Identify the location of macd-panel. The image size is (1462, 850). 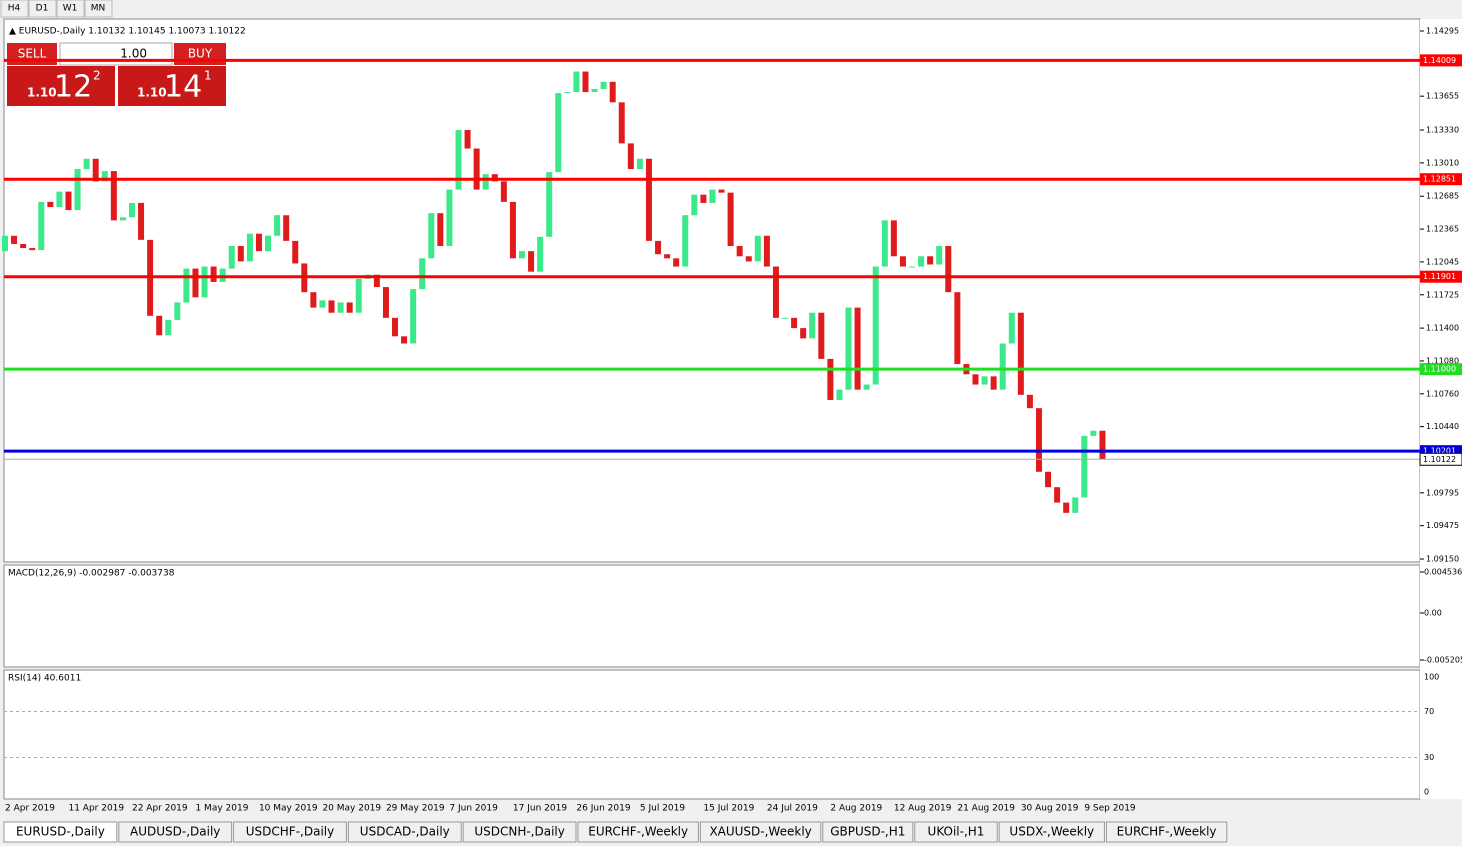
(712, 616).